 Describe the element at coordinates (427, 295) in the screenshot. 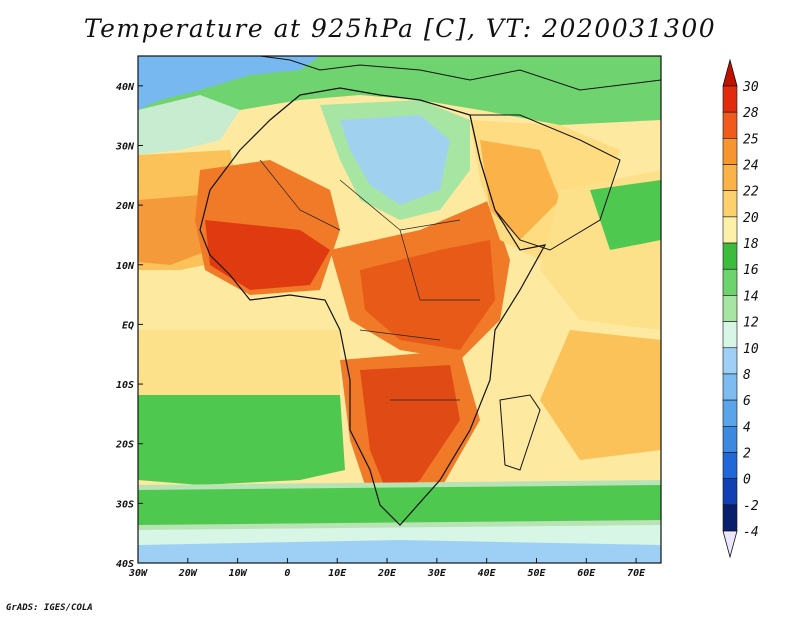

I see `central-africa-hot` at that location.